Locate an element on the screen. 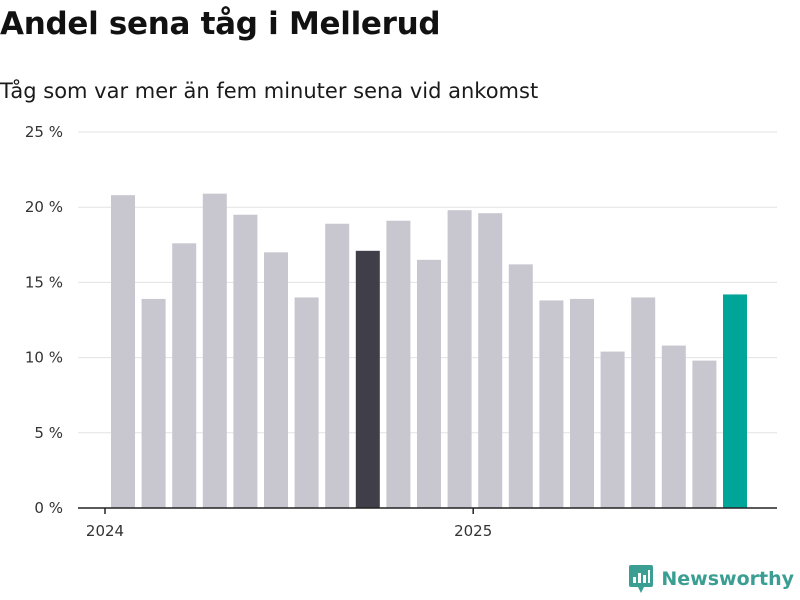 The image size is (800, 600). x-tick-label: 2024 is located at coordinates (105, 531).